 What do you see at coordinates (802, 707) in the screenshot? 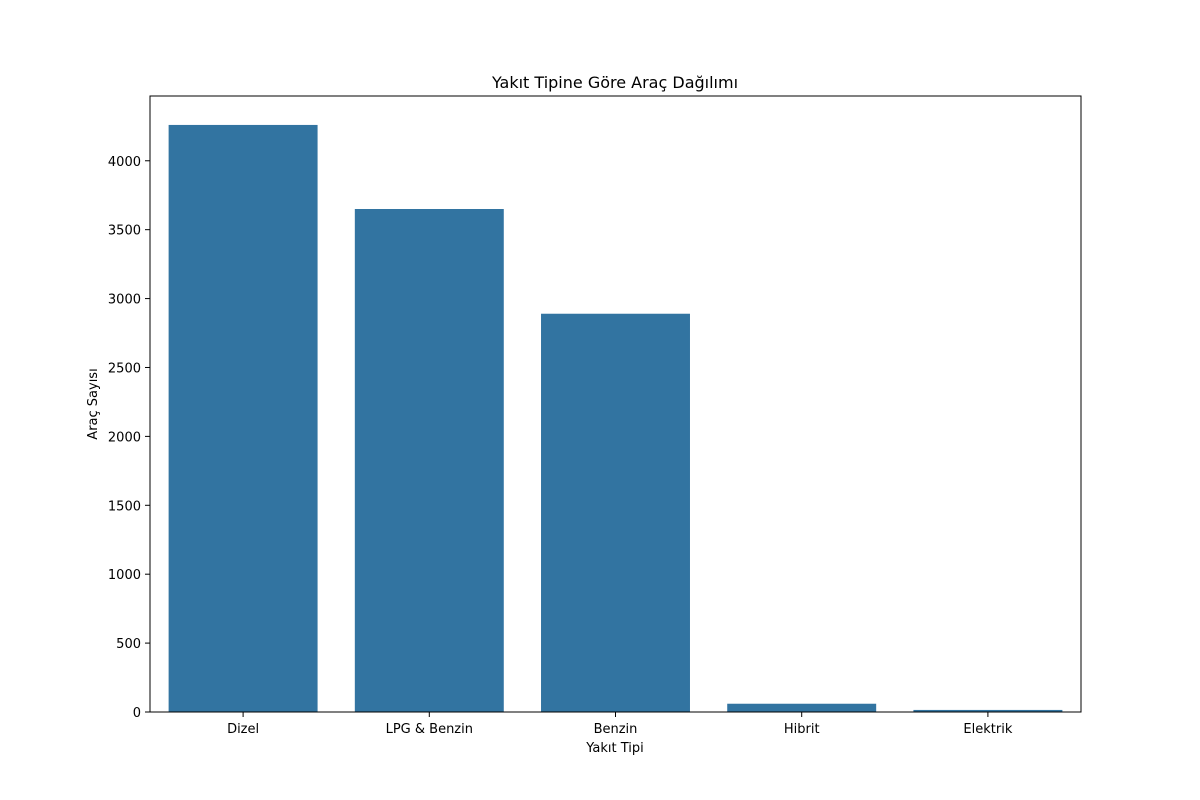
I see `bar-hibrit` at bounding box center [802, 707].